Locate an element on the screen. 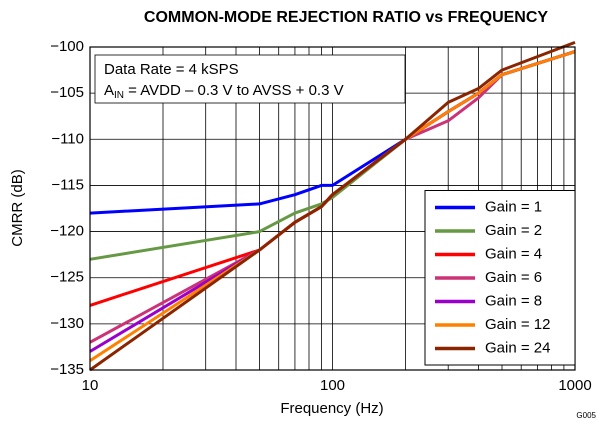 The width and height of the screenshot is (597, 427). x-tick-label: 1000 is located at coordinates (574, 385).